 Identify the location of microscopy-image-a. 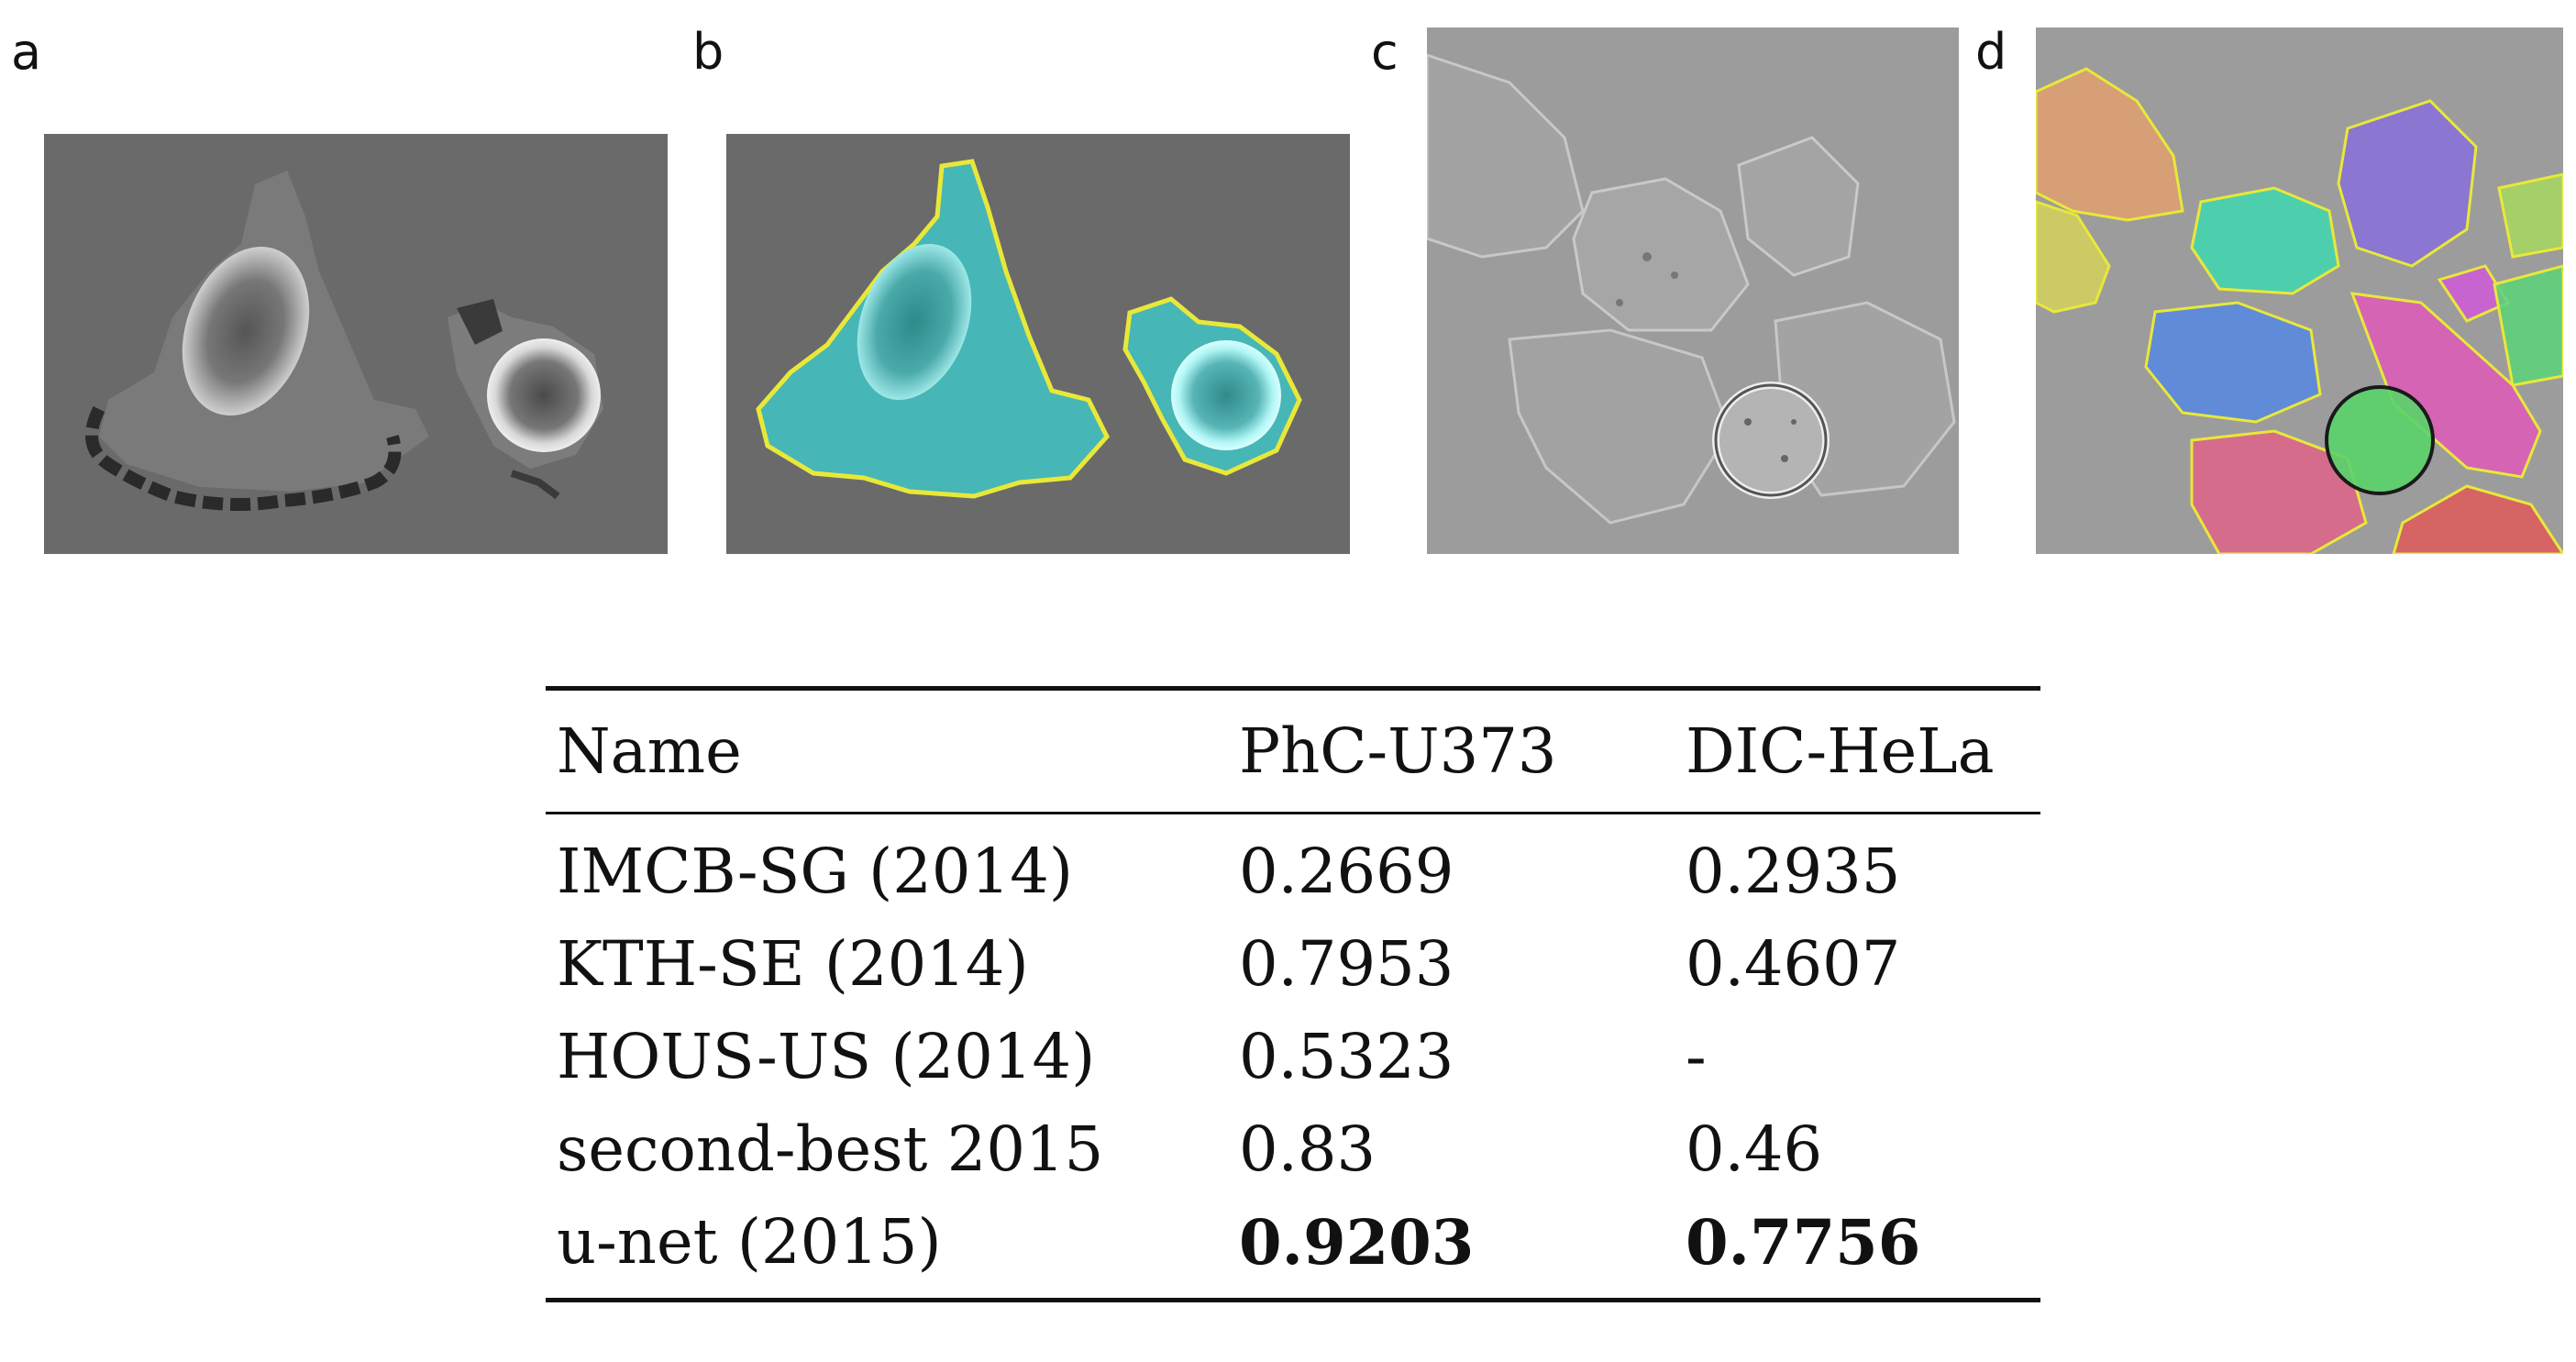
(356, 344).